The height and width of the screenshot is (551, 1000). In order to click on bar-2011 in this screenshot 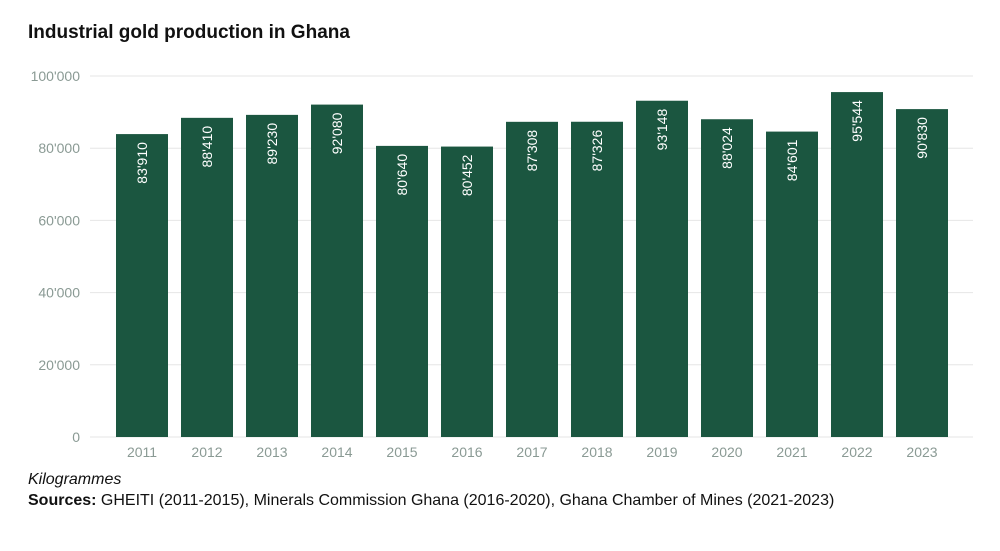, I will do `click(142, 285)`.